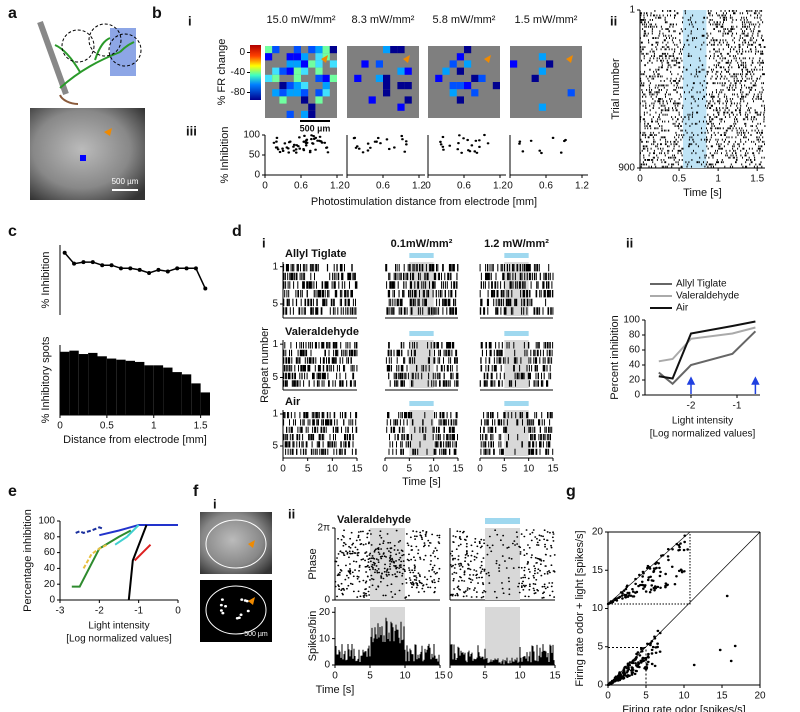  I want to click on y-tick-label: 10, so click(325, 638).